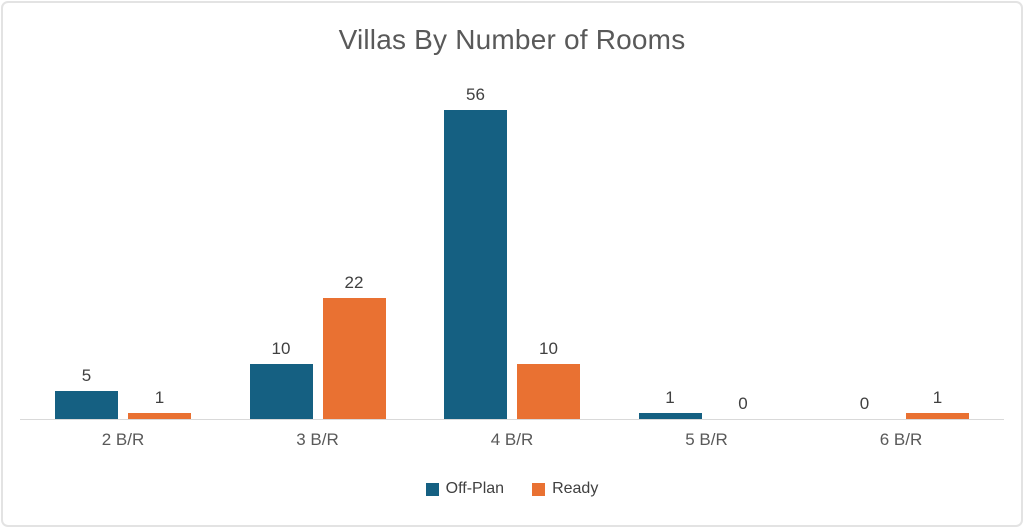 The width and height of the screenshot is (1024, 528). Describe the element at coordinates (539, 489) in the screenshot. I see `legend-swatch-ready` at that location.